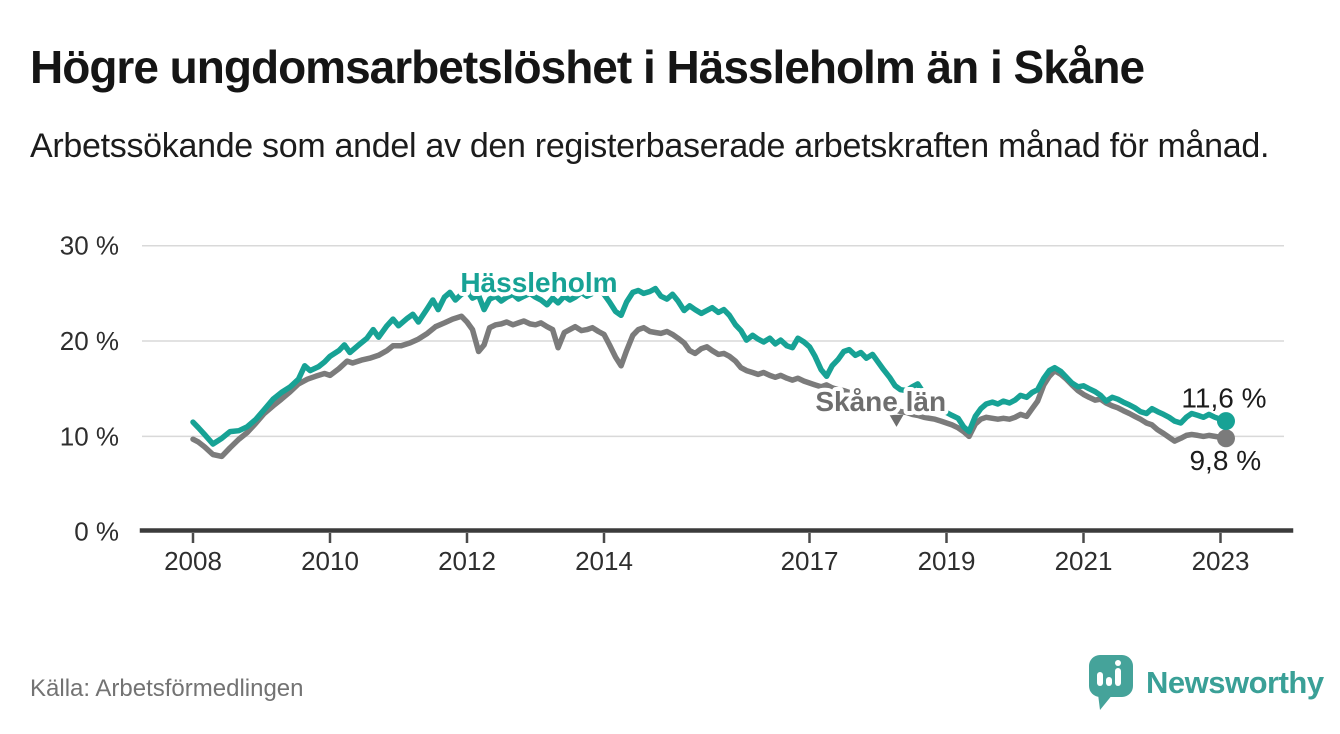 The image size is (1340, 734). I want to click on source-note: Källa: Arbetsförmedlingen, so click(167, 688).